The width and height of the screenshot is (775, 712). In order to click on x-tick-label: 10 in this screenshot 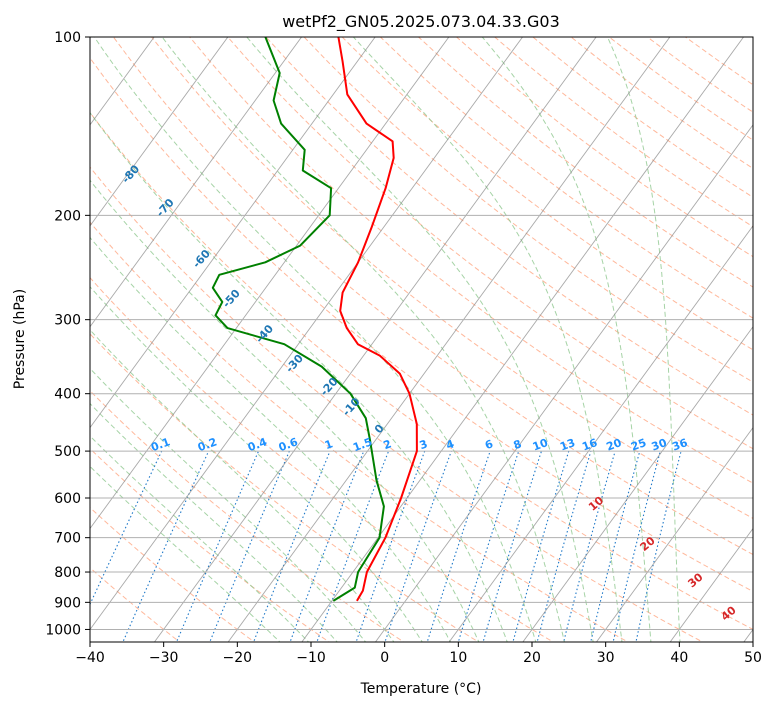, I will do `click(458, 658)`.